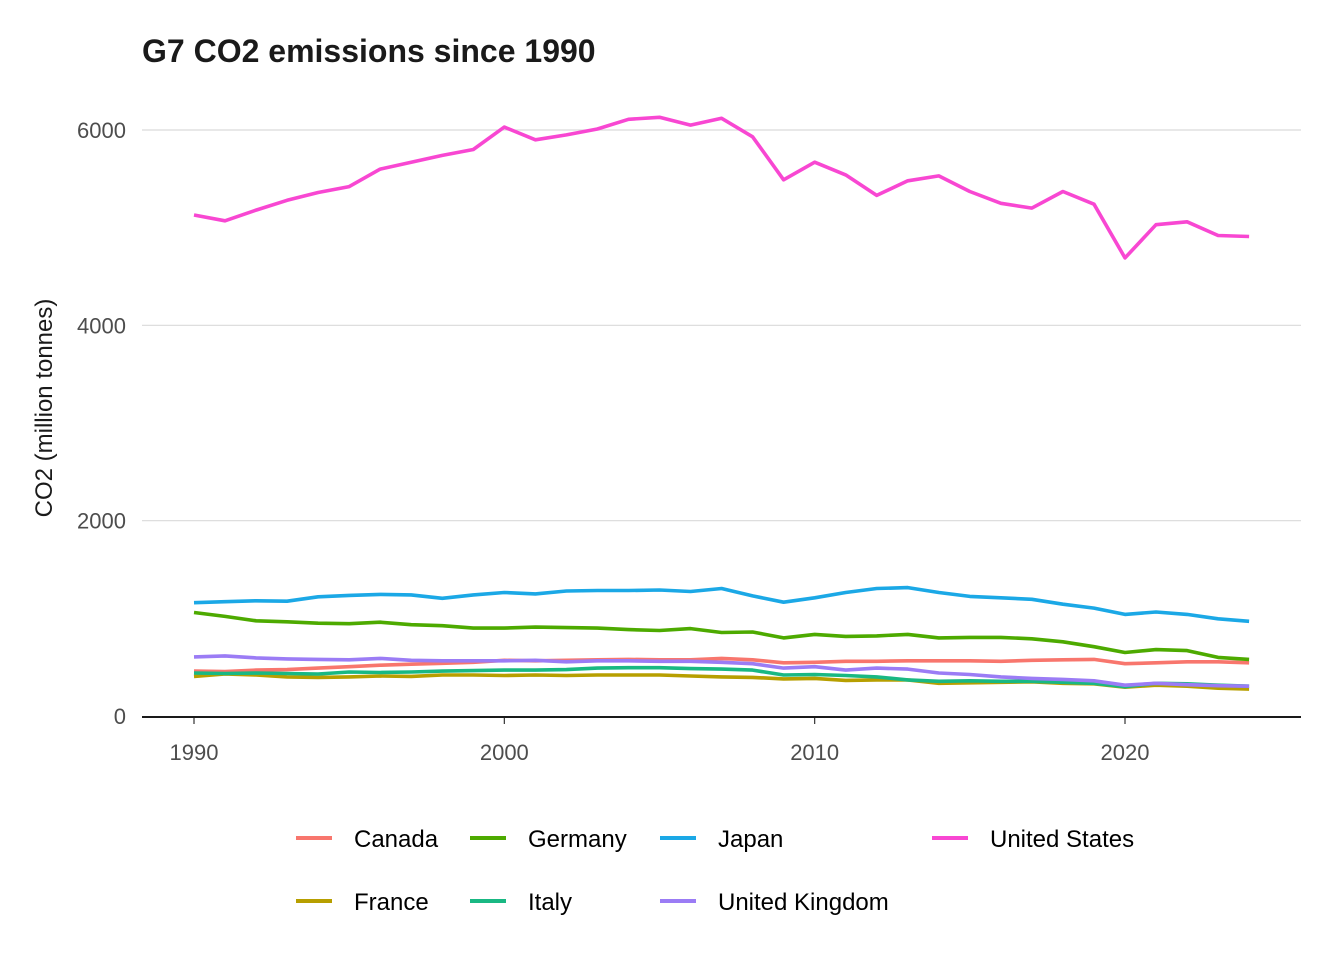 Image resolution: width=1344 pixels, height=960 pixels. What do you see at coordinates (721, 604) in the screenshot?
I see `series-line-japan` at bounding box center [721, 604].